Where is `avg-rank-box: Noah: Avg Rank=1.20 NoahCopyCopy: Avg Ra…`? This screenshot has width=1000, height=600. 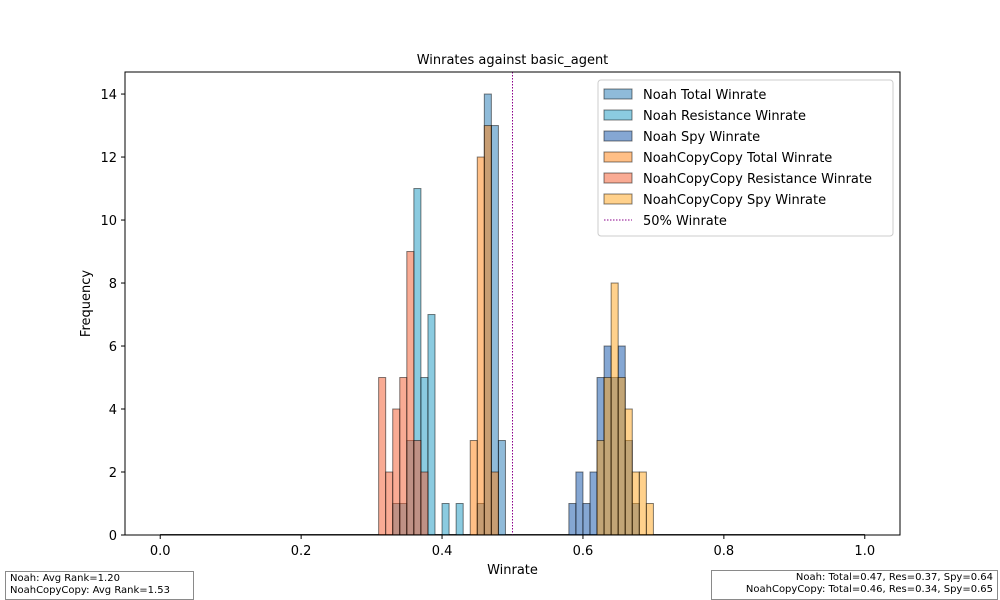
avg-rank-box: Noah: Avg Rank=1.20 NoahCopyCopy: Avg Ra… is located at coordinates (99, 585).